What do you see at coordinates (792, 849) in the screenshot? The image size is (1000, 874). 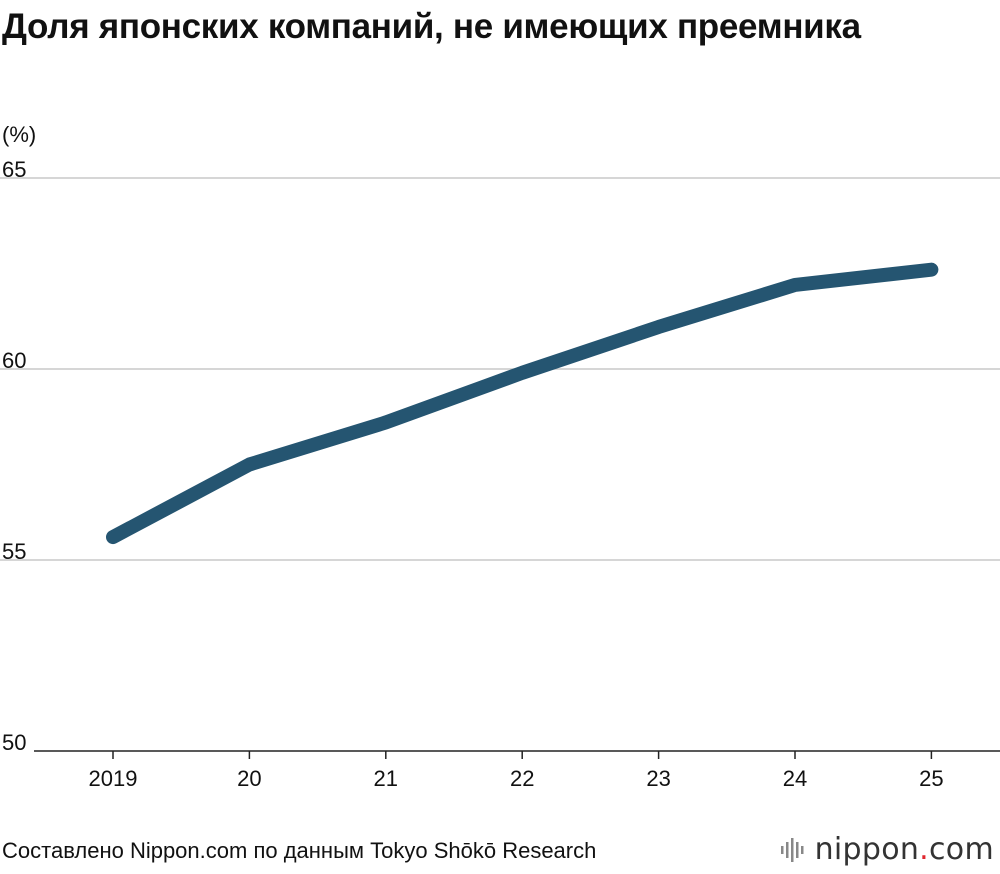 I see `sound-wave-icon` at bounding box center [792, 849].